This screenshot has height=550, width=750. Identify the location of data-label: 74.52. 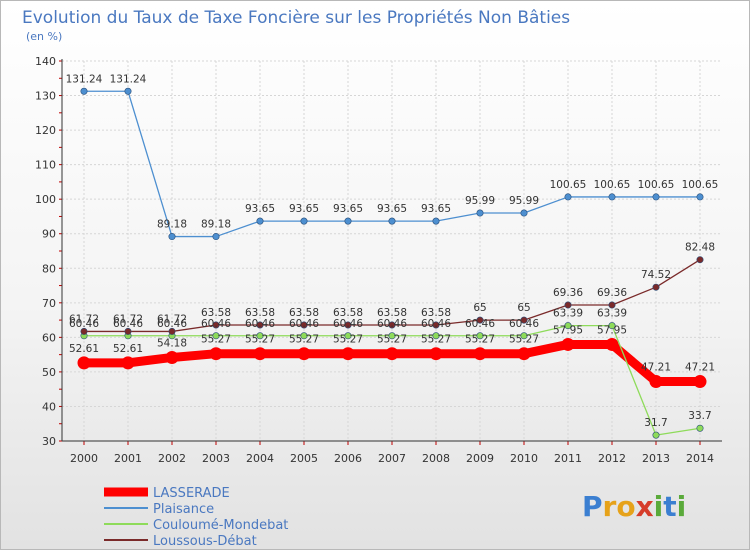
(656, 275).